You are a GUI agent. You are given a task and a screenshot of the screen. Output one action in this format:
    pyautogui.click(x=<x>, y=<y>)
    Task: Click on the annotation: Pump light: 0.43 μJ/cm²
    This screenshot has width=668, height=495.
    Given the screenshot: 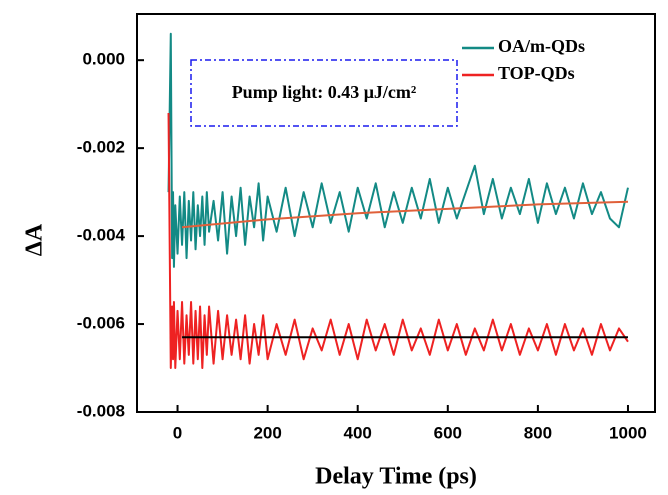 What is the action you would take?
    pyautogui.click(x=324, y=92)
    